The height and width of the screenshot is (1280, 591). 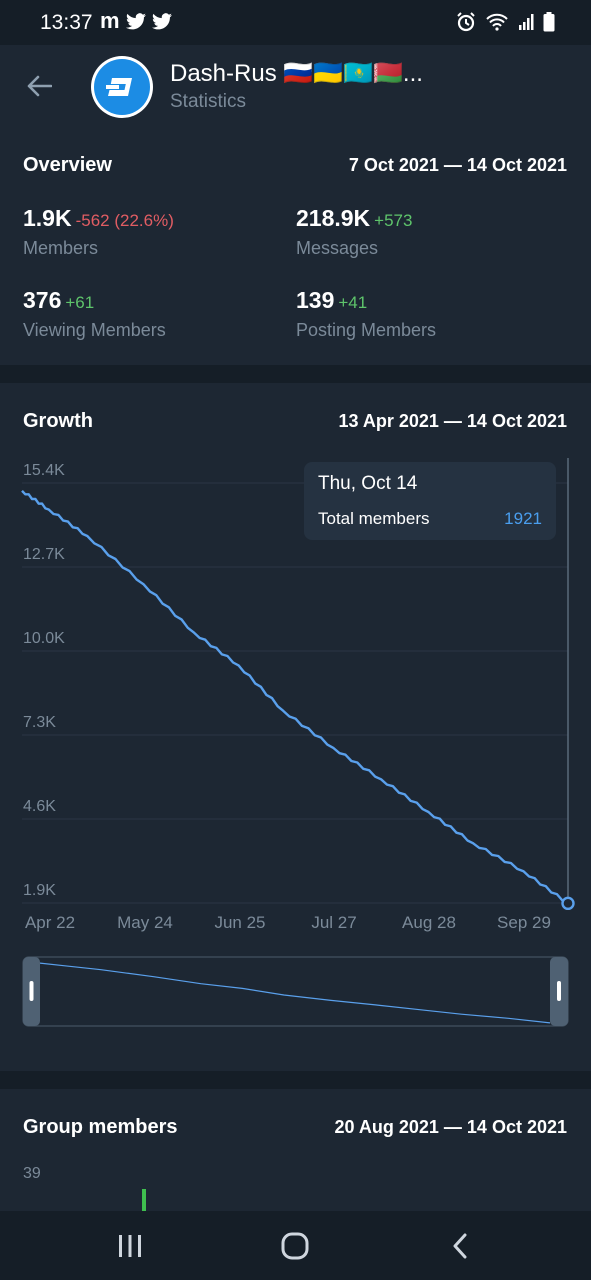 I want to click on messages-label: Messages, so click(x=337, y=248).